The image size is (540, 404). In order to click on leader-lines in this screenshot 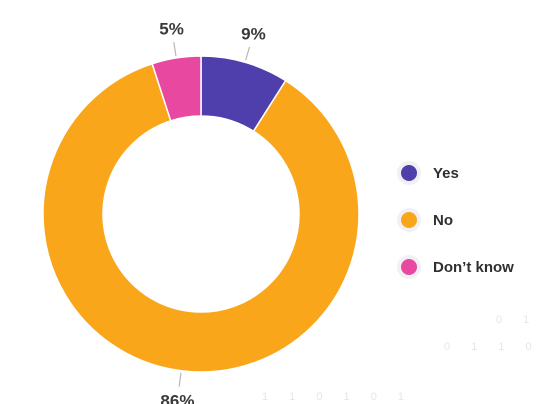, I will do `click(212, 214)`.